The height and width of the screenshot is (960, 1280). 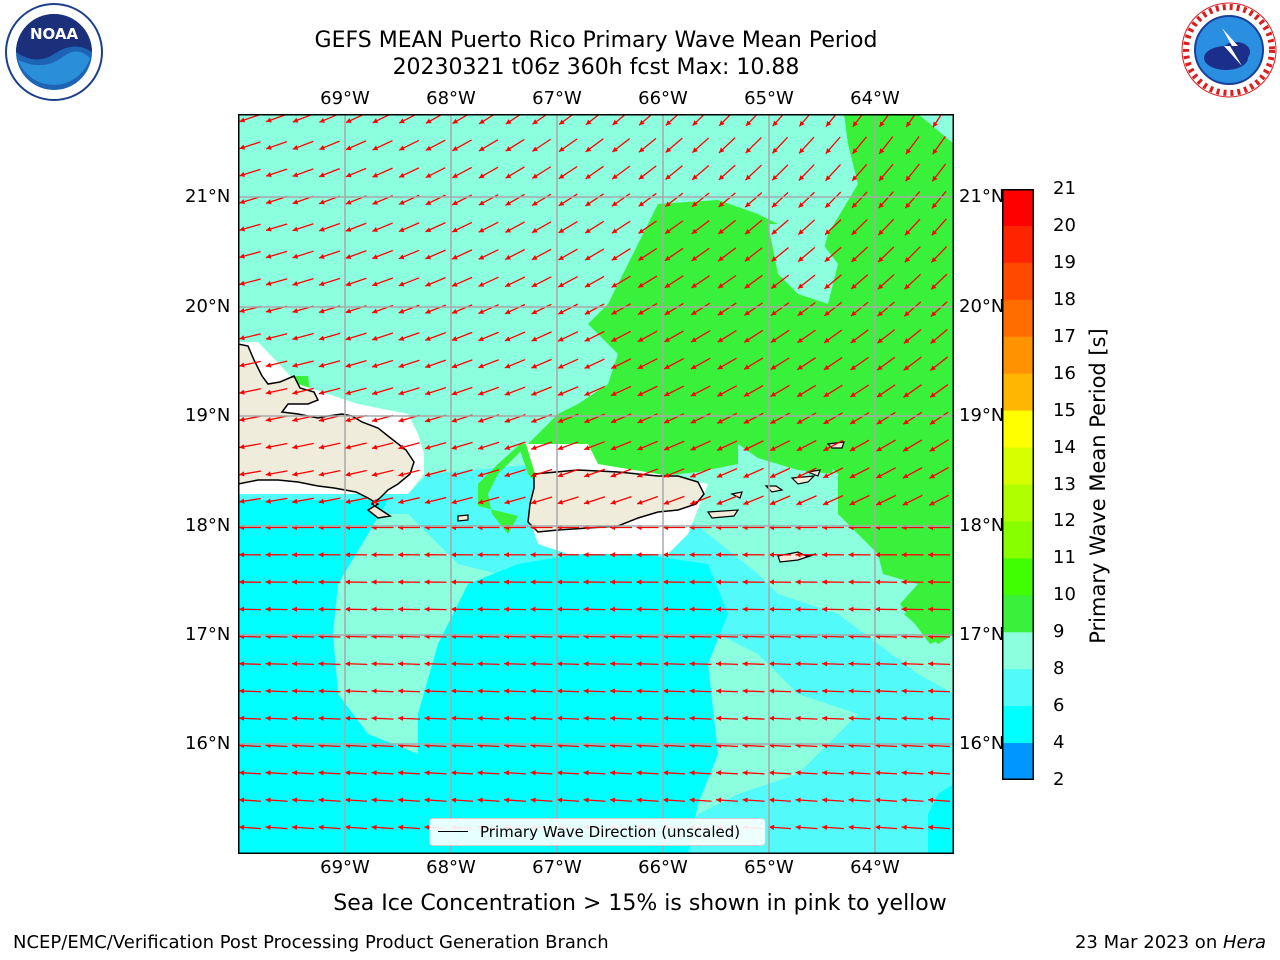 I want to click on lon-label-bottom: 64°W, so click(x=875, y=867).